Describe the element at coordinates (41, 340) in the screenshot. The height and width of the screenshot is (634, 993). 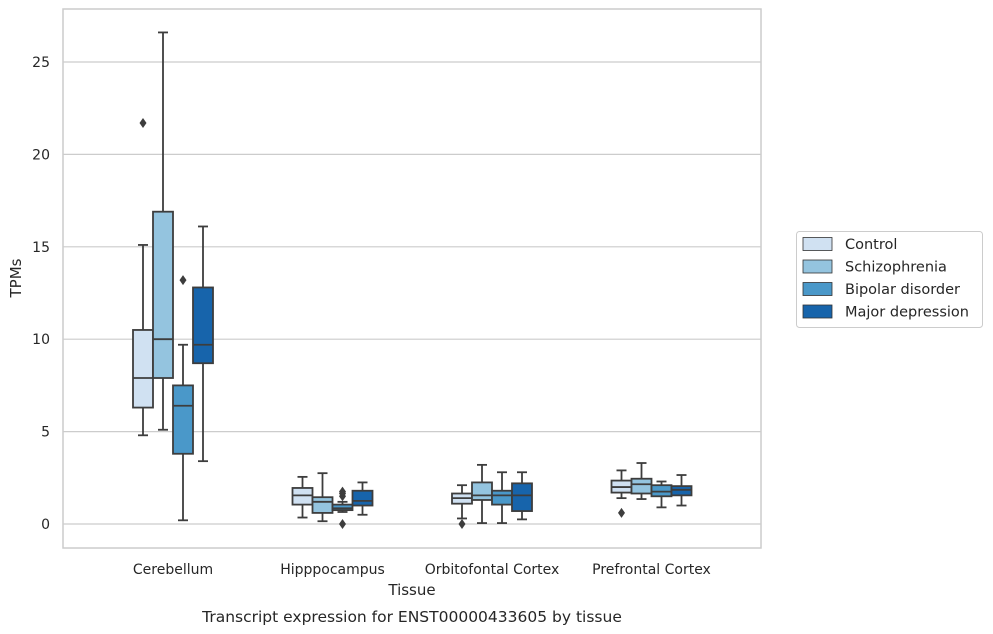
I see `y-tick-label: 10` at that location.